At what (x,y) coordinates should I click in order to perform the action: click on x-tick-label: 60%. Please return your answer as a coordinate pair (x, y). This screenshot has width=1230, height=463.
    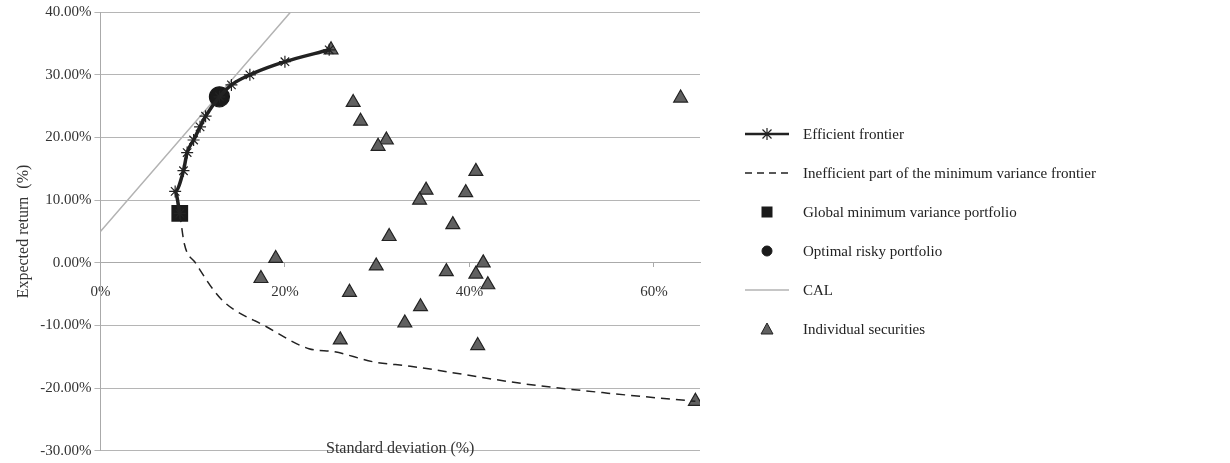
    Looking at the image, I should click on (654, 290).